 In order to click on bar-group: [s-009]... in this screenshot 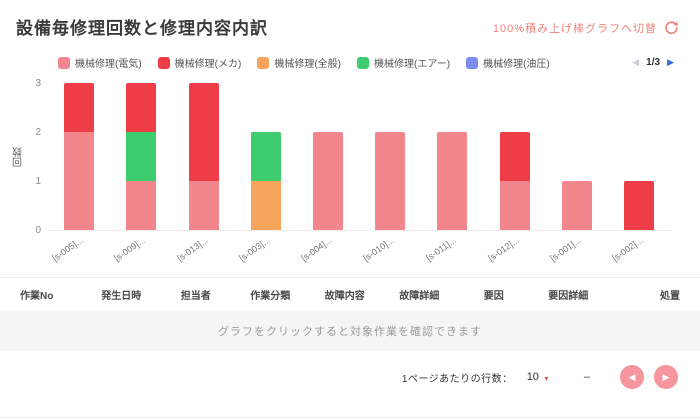, I will do `click(141, 173)`.